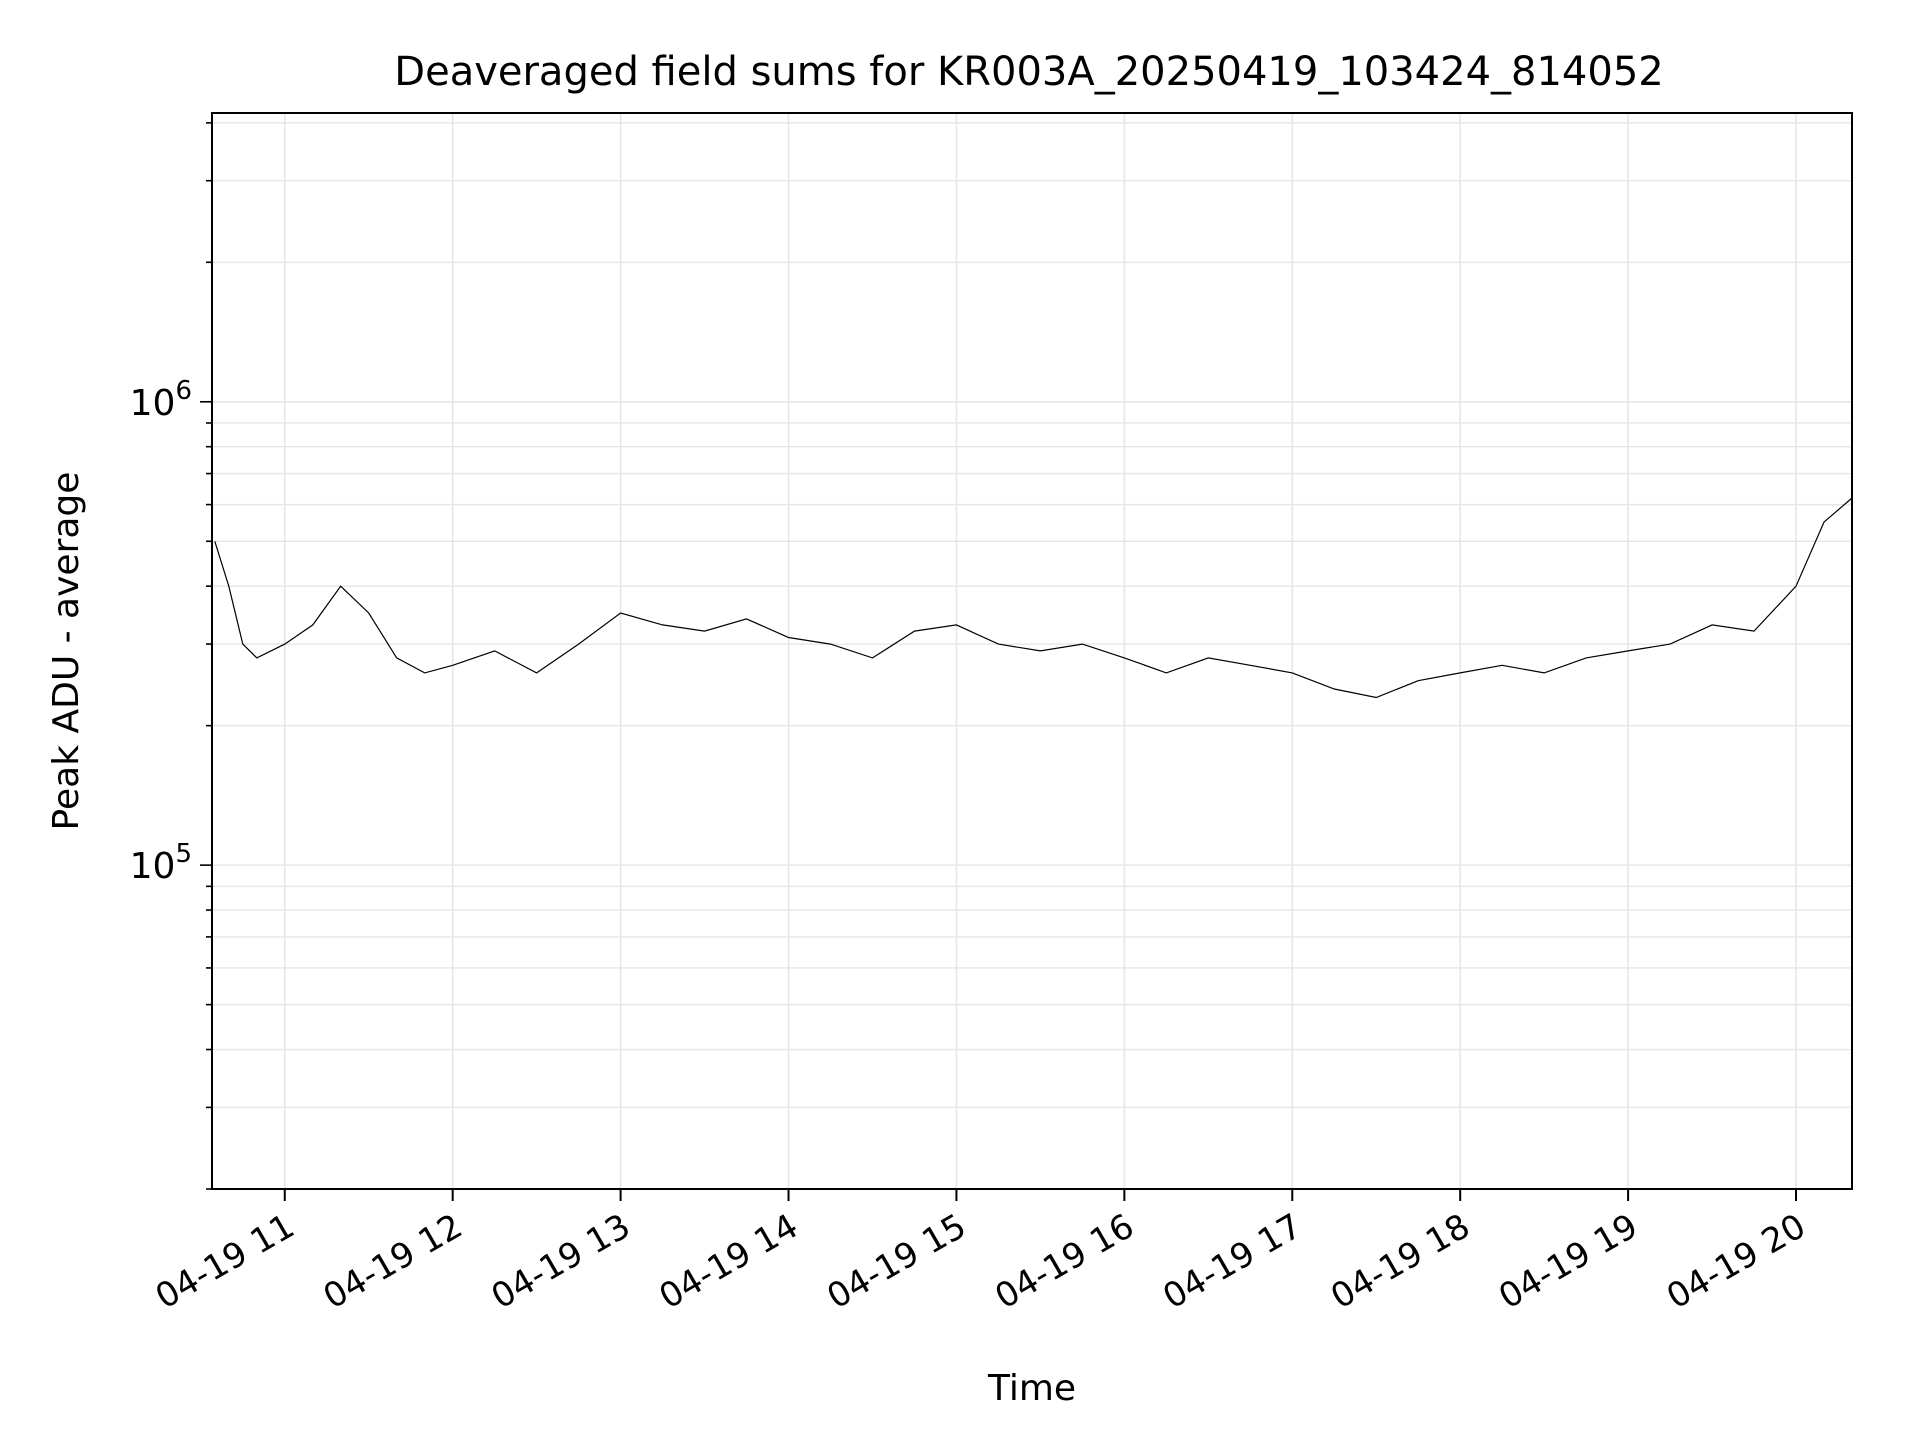  What do you see at coordinates (171, 656) in the screenshot?
I see `y-axis-ticks: 10⁵ 10⁶` at bounding box center [171, 656].